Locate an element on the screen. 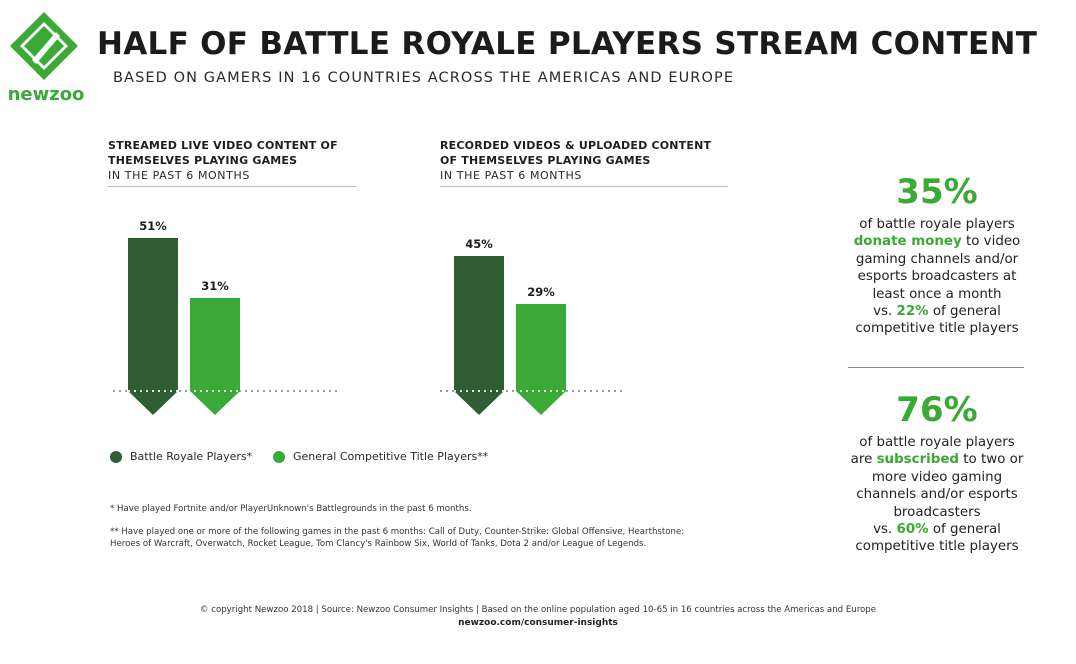 The width and height of the screenshot is (1076, 664). legend-swatch-dark-icon is located at coordinates (116, 456).